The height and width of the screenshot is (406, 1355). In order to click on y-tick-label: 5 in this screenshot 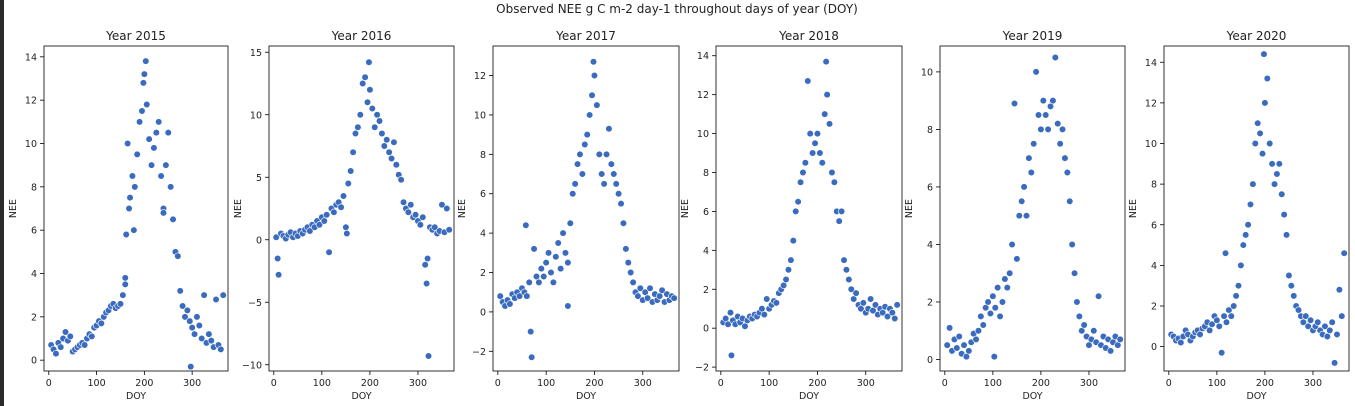, I will do `click(259, 178)`.